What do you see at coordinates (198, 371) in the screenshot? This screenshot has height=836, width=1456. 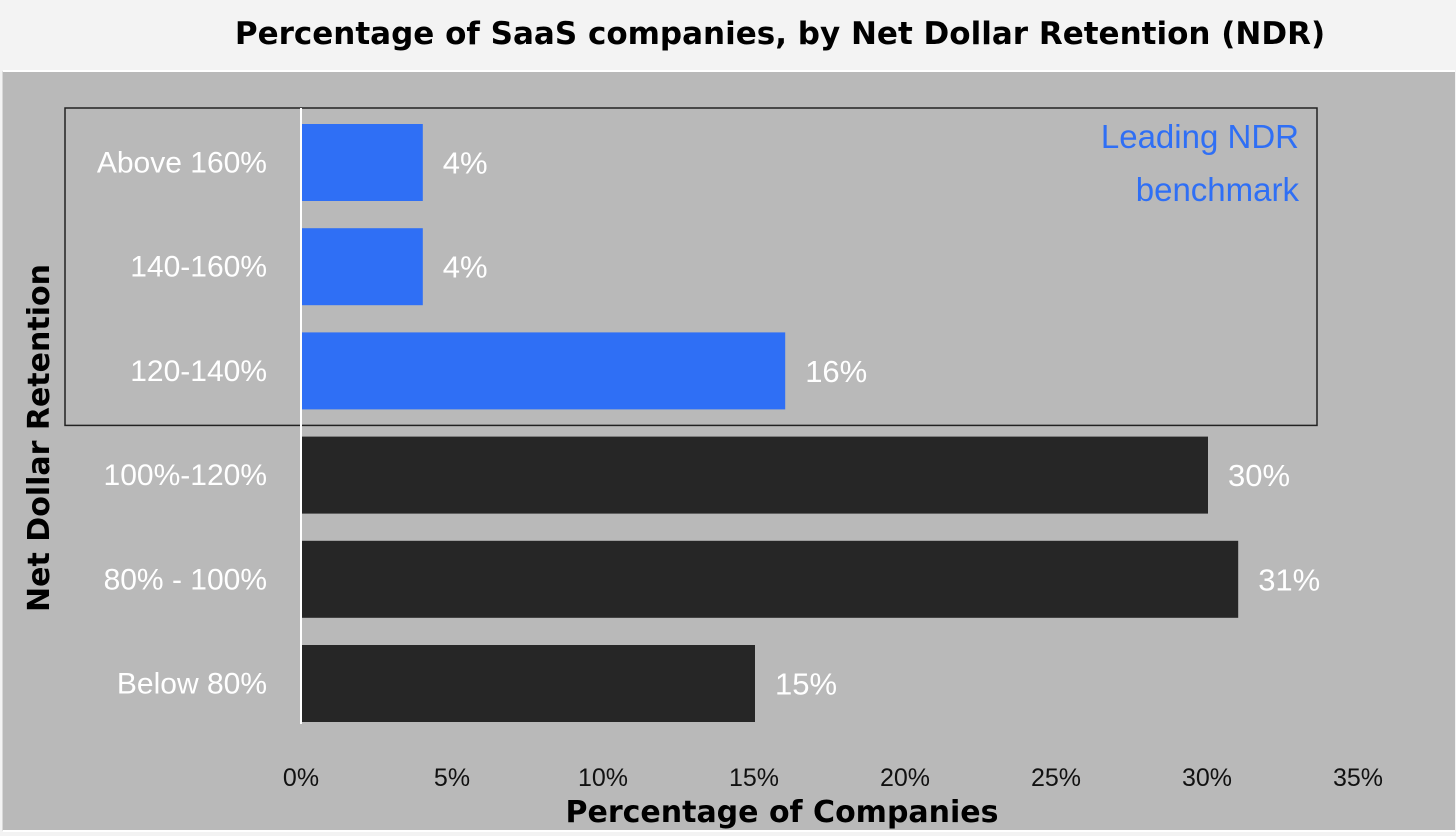 I see `category-label: 120-140%` at bounding box center [198, 371].